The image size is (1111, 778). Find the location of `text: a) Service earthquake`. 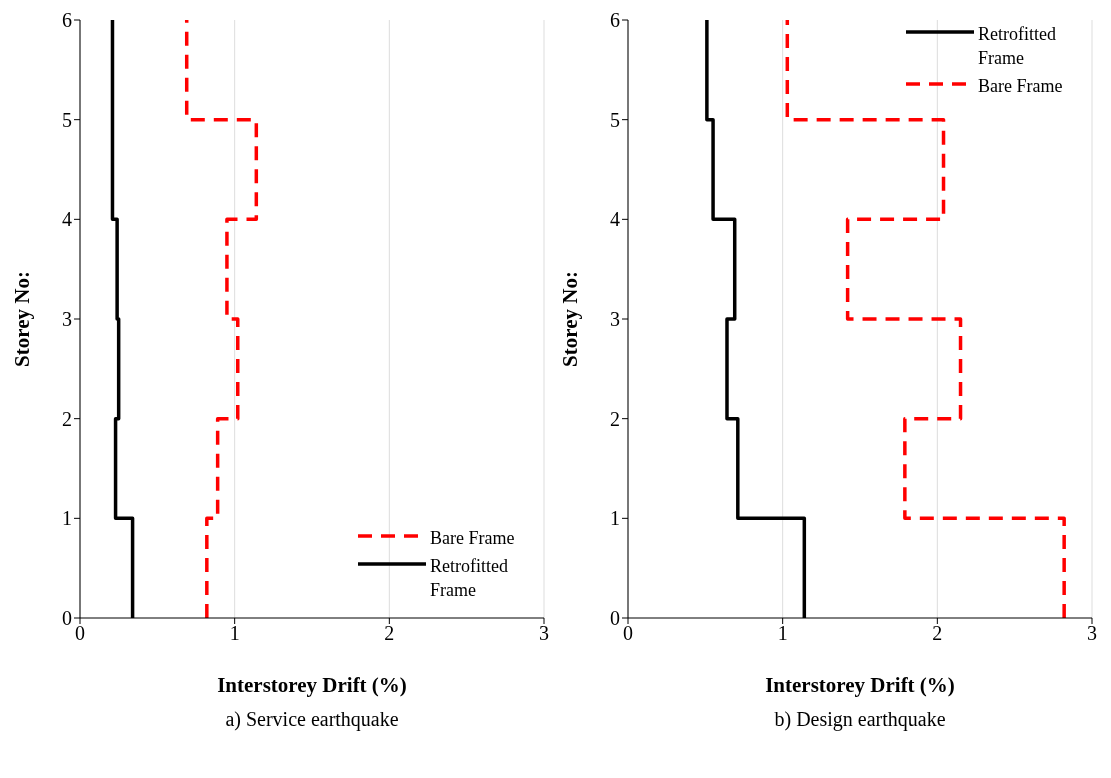

text: a) Service earthquake is located at coordinates (312, 719).